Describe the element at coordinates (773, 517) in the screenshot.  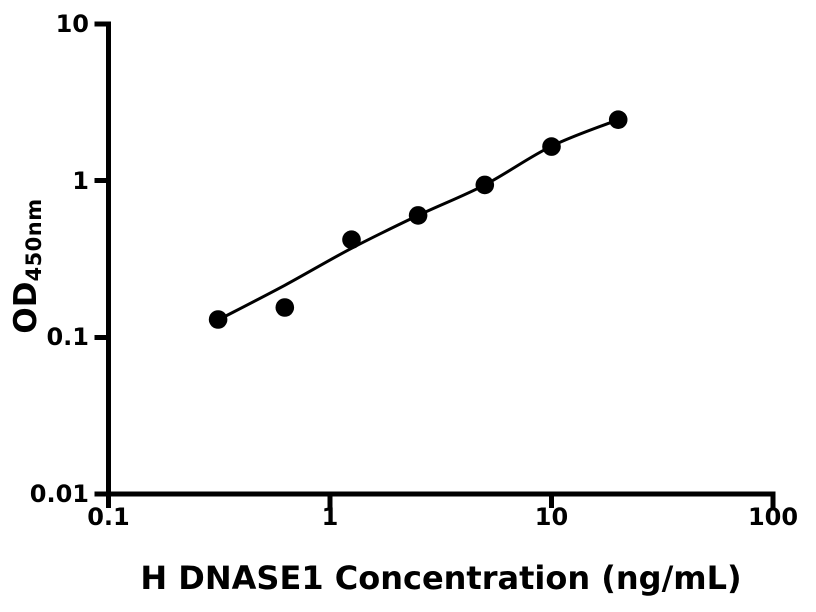
I see `x-tick-label: 100` at that location.